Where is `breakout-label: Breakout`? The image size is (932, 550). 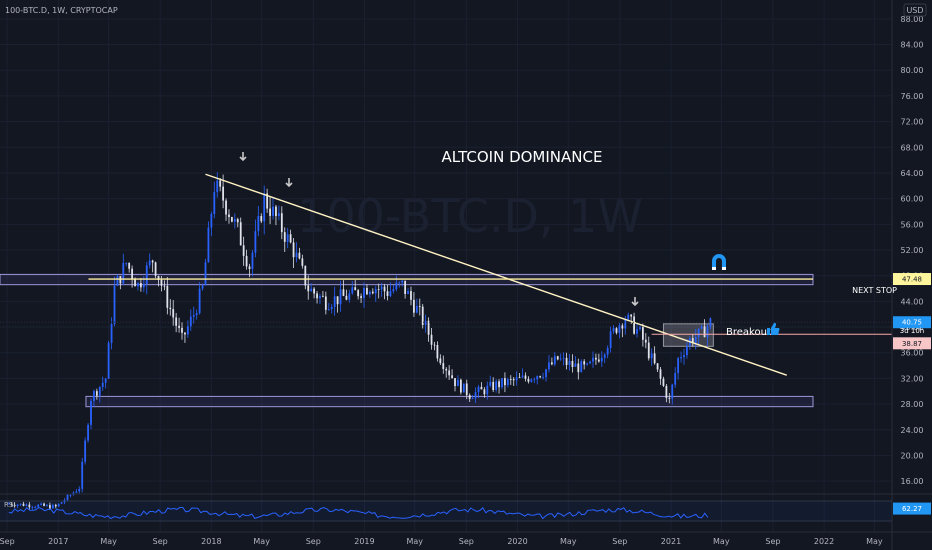 breakout-label: Breakout is located at coordinates (748, 332).